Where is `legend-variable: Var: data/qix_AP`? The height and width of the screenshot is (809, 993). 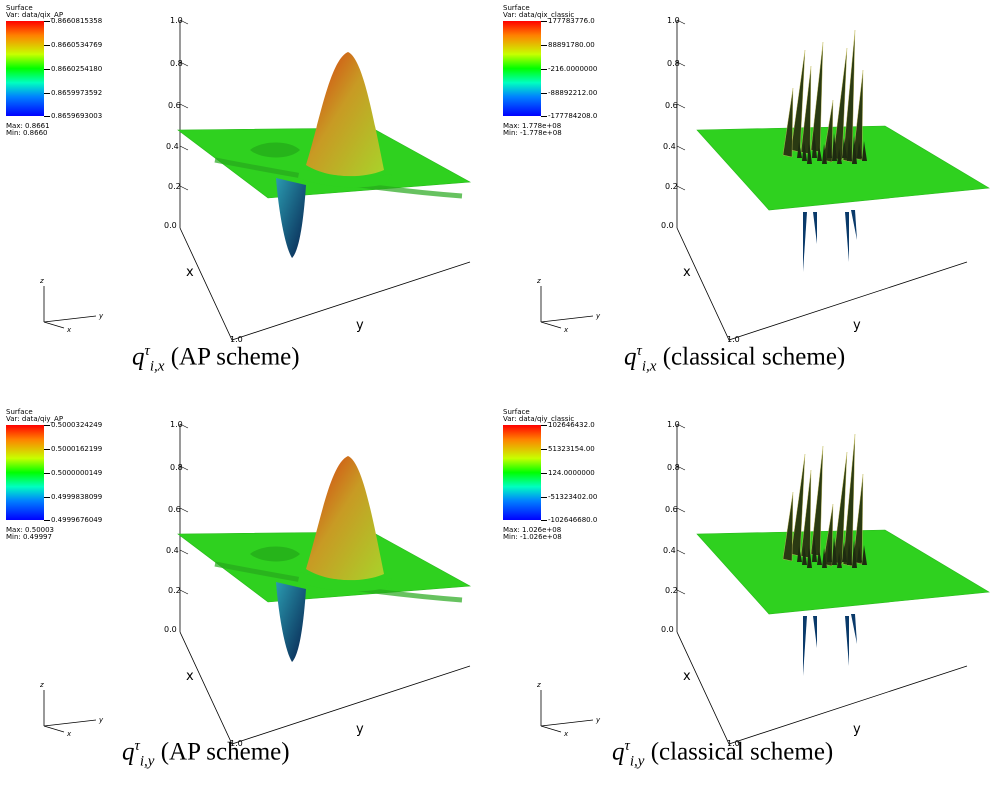 legend-variable: Var: data/qix_AP is located at coordinates (35, 15).